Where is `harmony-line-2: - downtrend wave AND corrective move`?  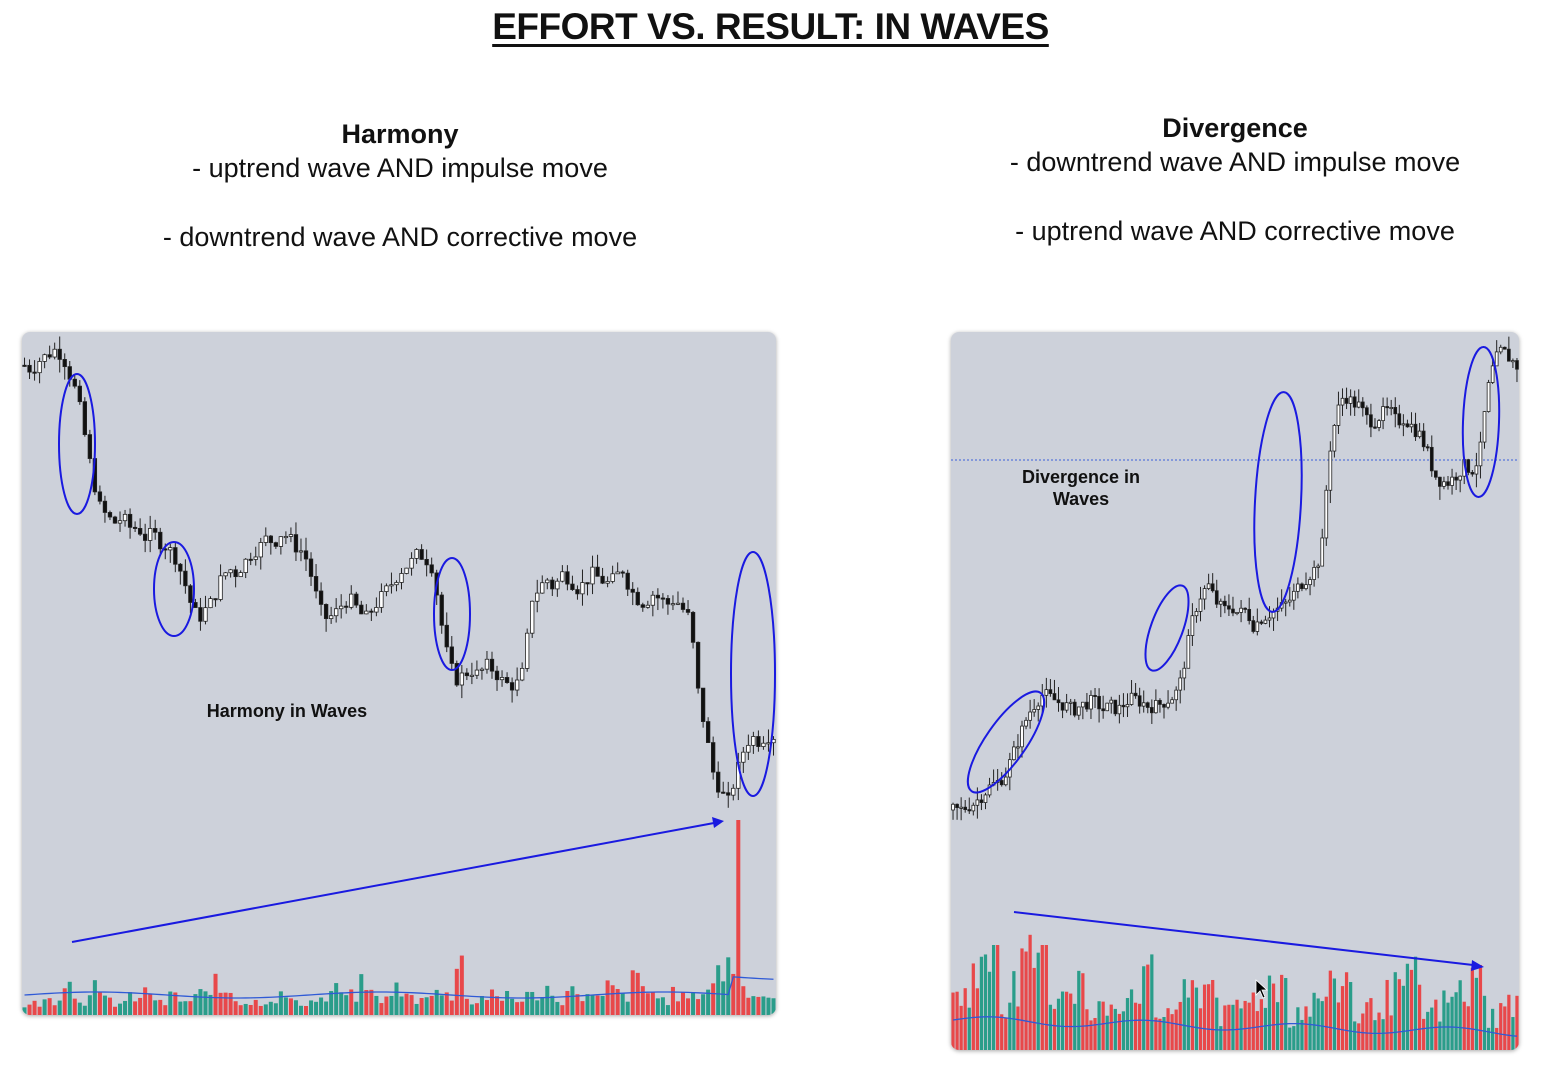 harmony-line-2: - downtrend wave AND corrective move is located at coordinates (400, 237).